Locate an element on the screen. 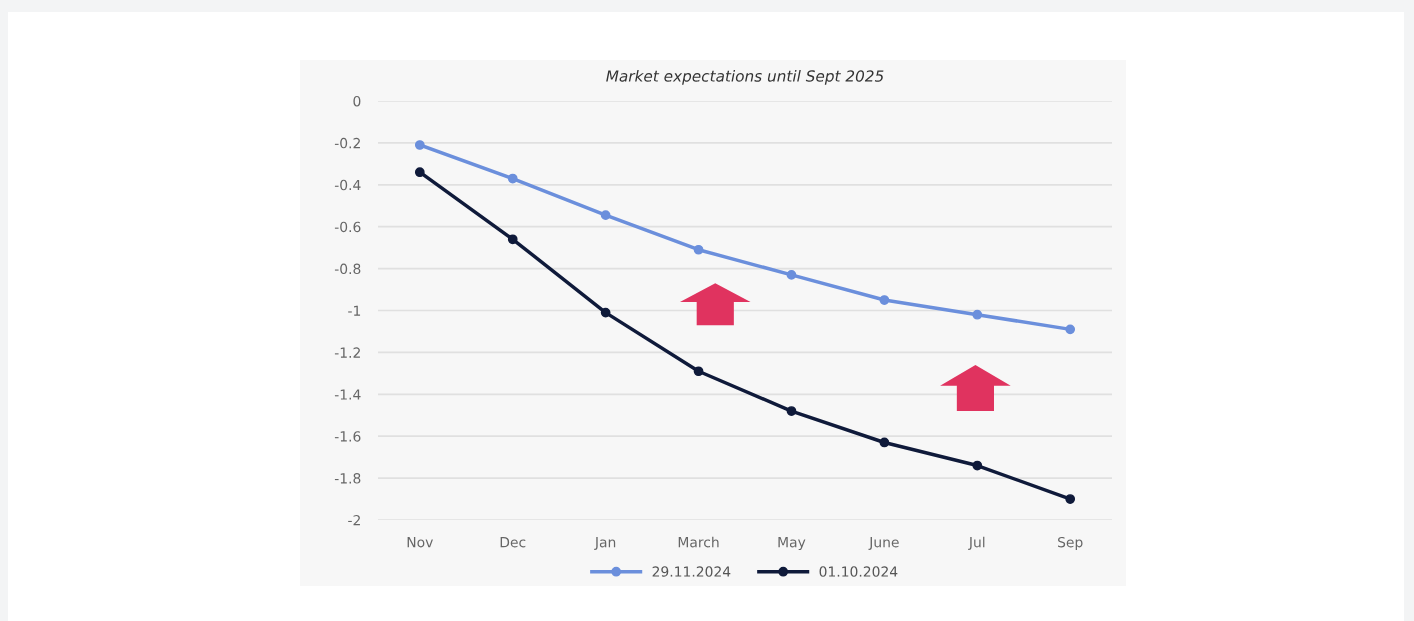 The image size is (1414, 621). y-tick-label: -0.4 is located at coordinates (347, 185).